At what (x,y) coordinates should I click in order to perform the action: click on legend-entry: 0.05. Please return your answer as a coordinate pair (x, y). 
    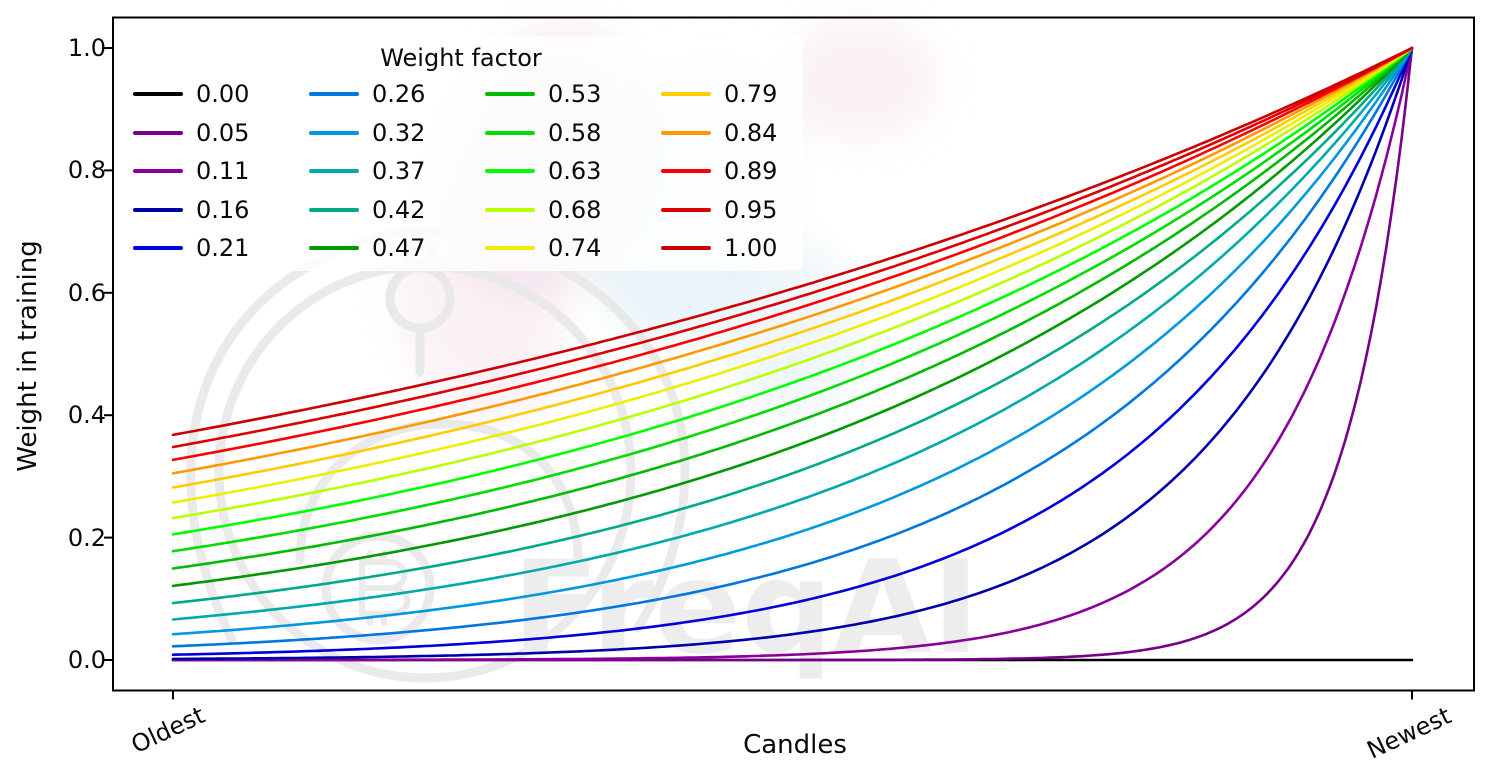
    Looking at the image, I should click on (221, 133).